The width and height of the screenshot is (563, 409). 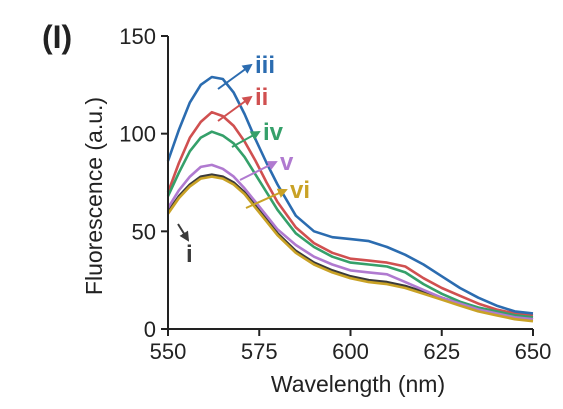 What do you see at coordinates (137, 134) in the screenshot?
I see `y-tick-label: 100` at bounding box center [137, 134].